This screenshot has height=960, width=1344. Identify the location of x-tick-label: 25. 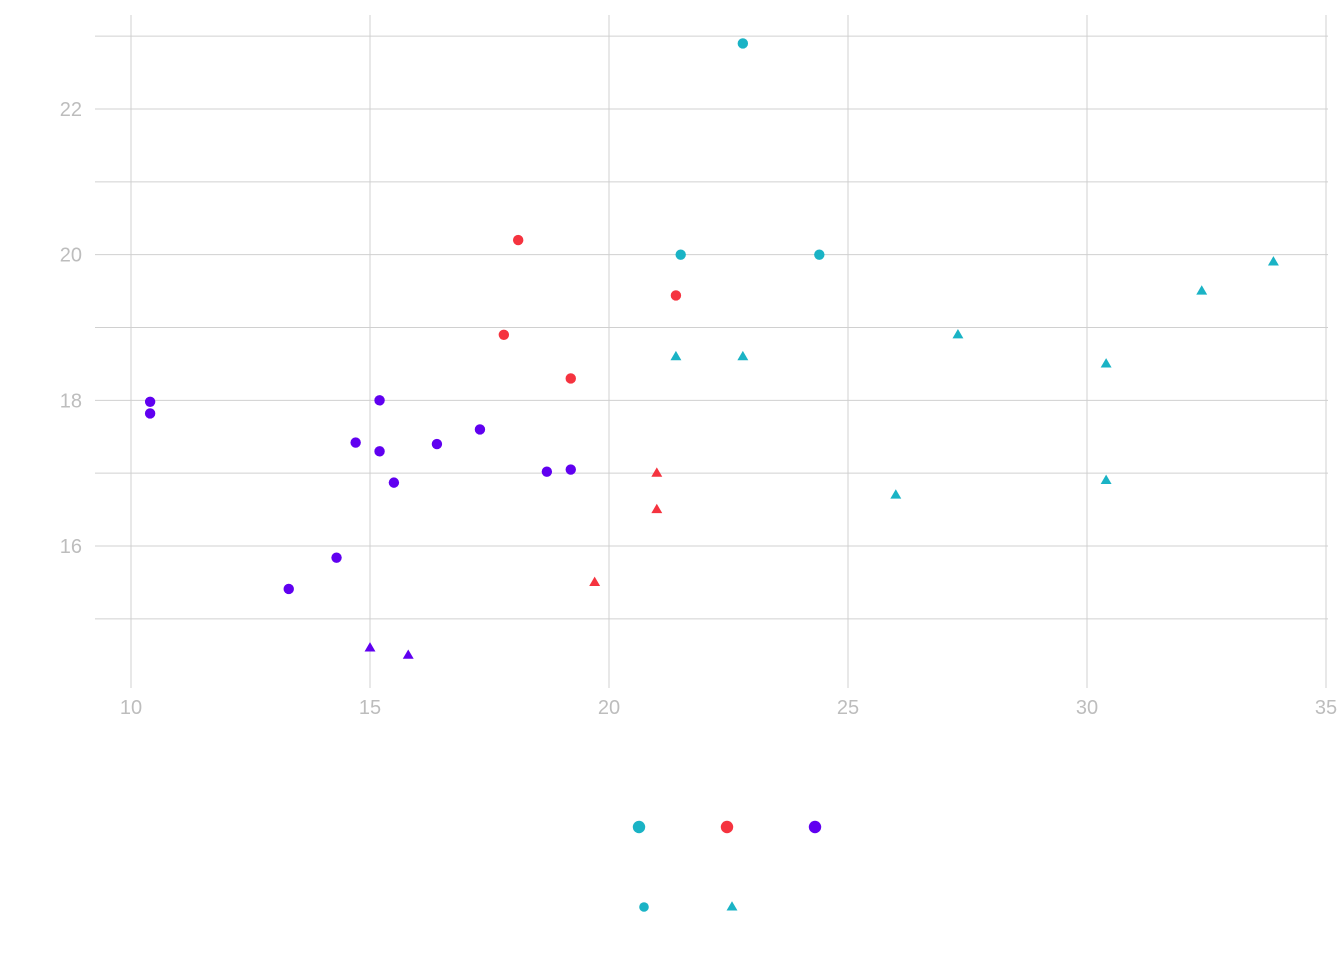
(848, 708).